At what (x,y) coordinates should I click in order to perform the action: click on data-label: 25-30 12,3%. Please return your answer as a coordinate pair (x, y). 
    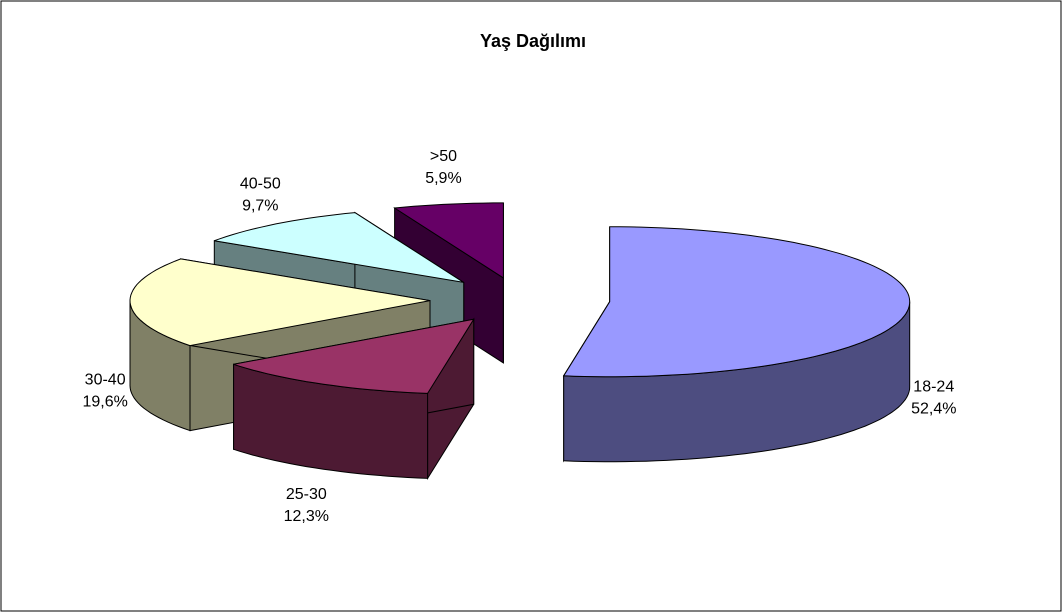
    Looking at the image, I should click on (306, 505).